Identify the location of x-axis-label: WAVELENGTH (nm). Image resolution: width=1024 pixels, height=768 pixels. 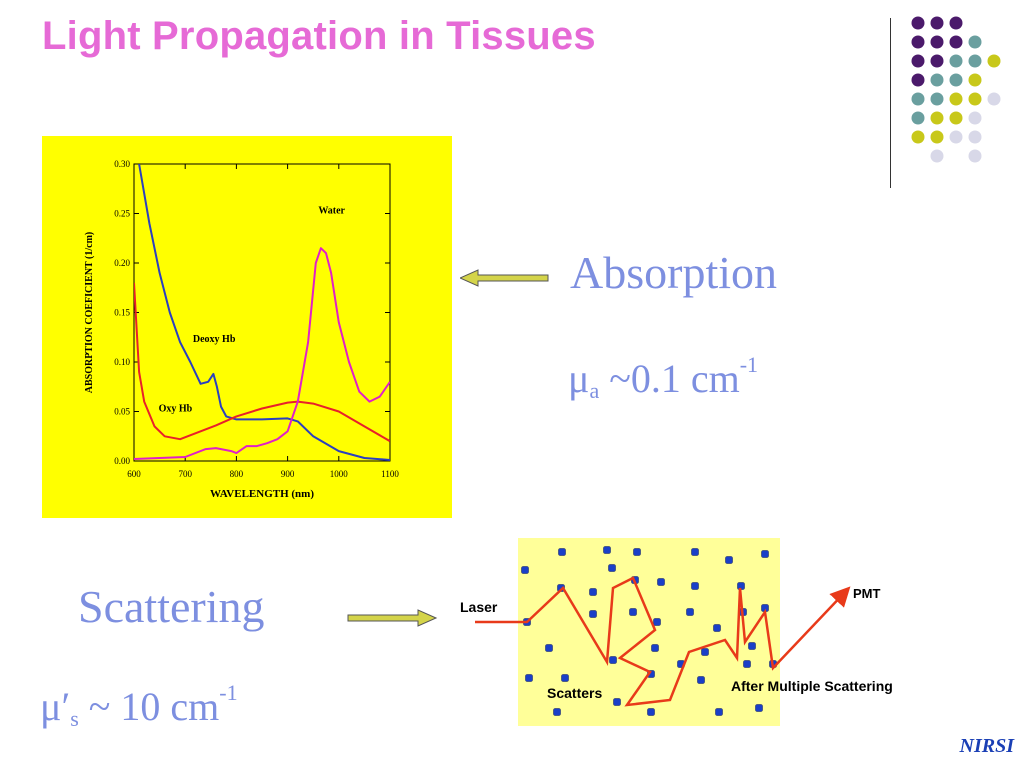
(262, 494).